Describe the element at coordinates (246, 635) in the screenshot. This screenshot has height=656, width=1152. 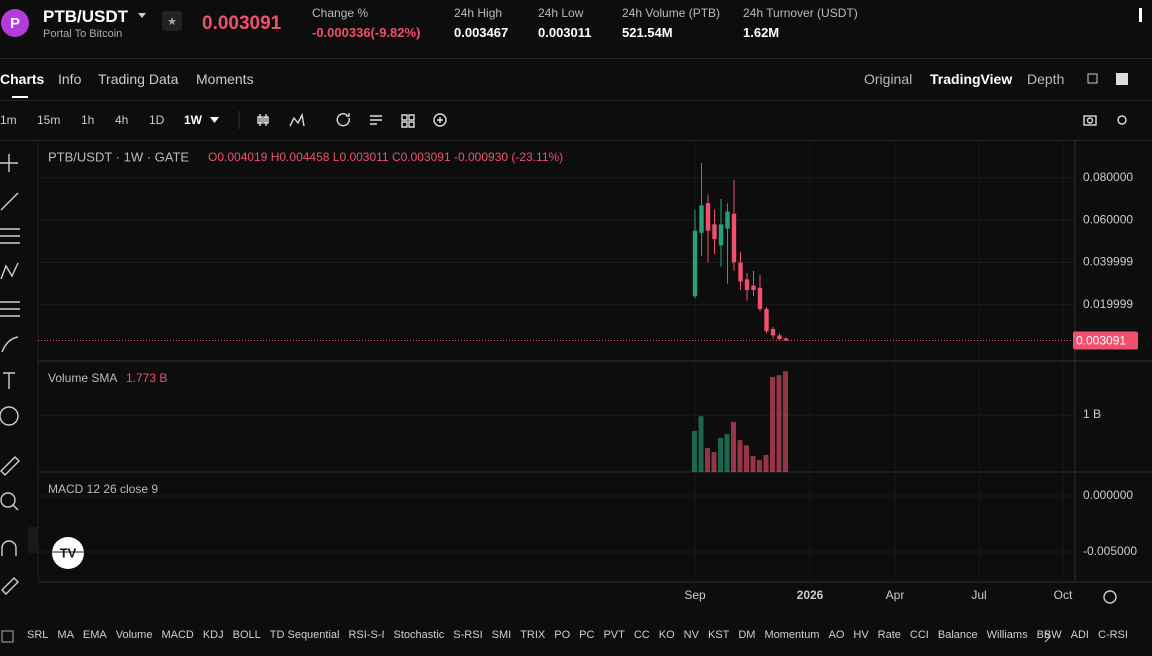
I see `indicator: BOLL` at that location.